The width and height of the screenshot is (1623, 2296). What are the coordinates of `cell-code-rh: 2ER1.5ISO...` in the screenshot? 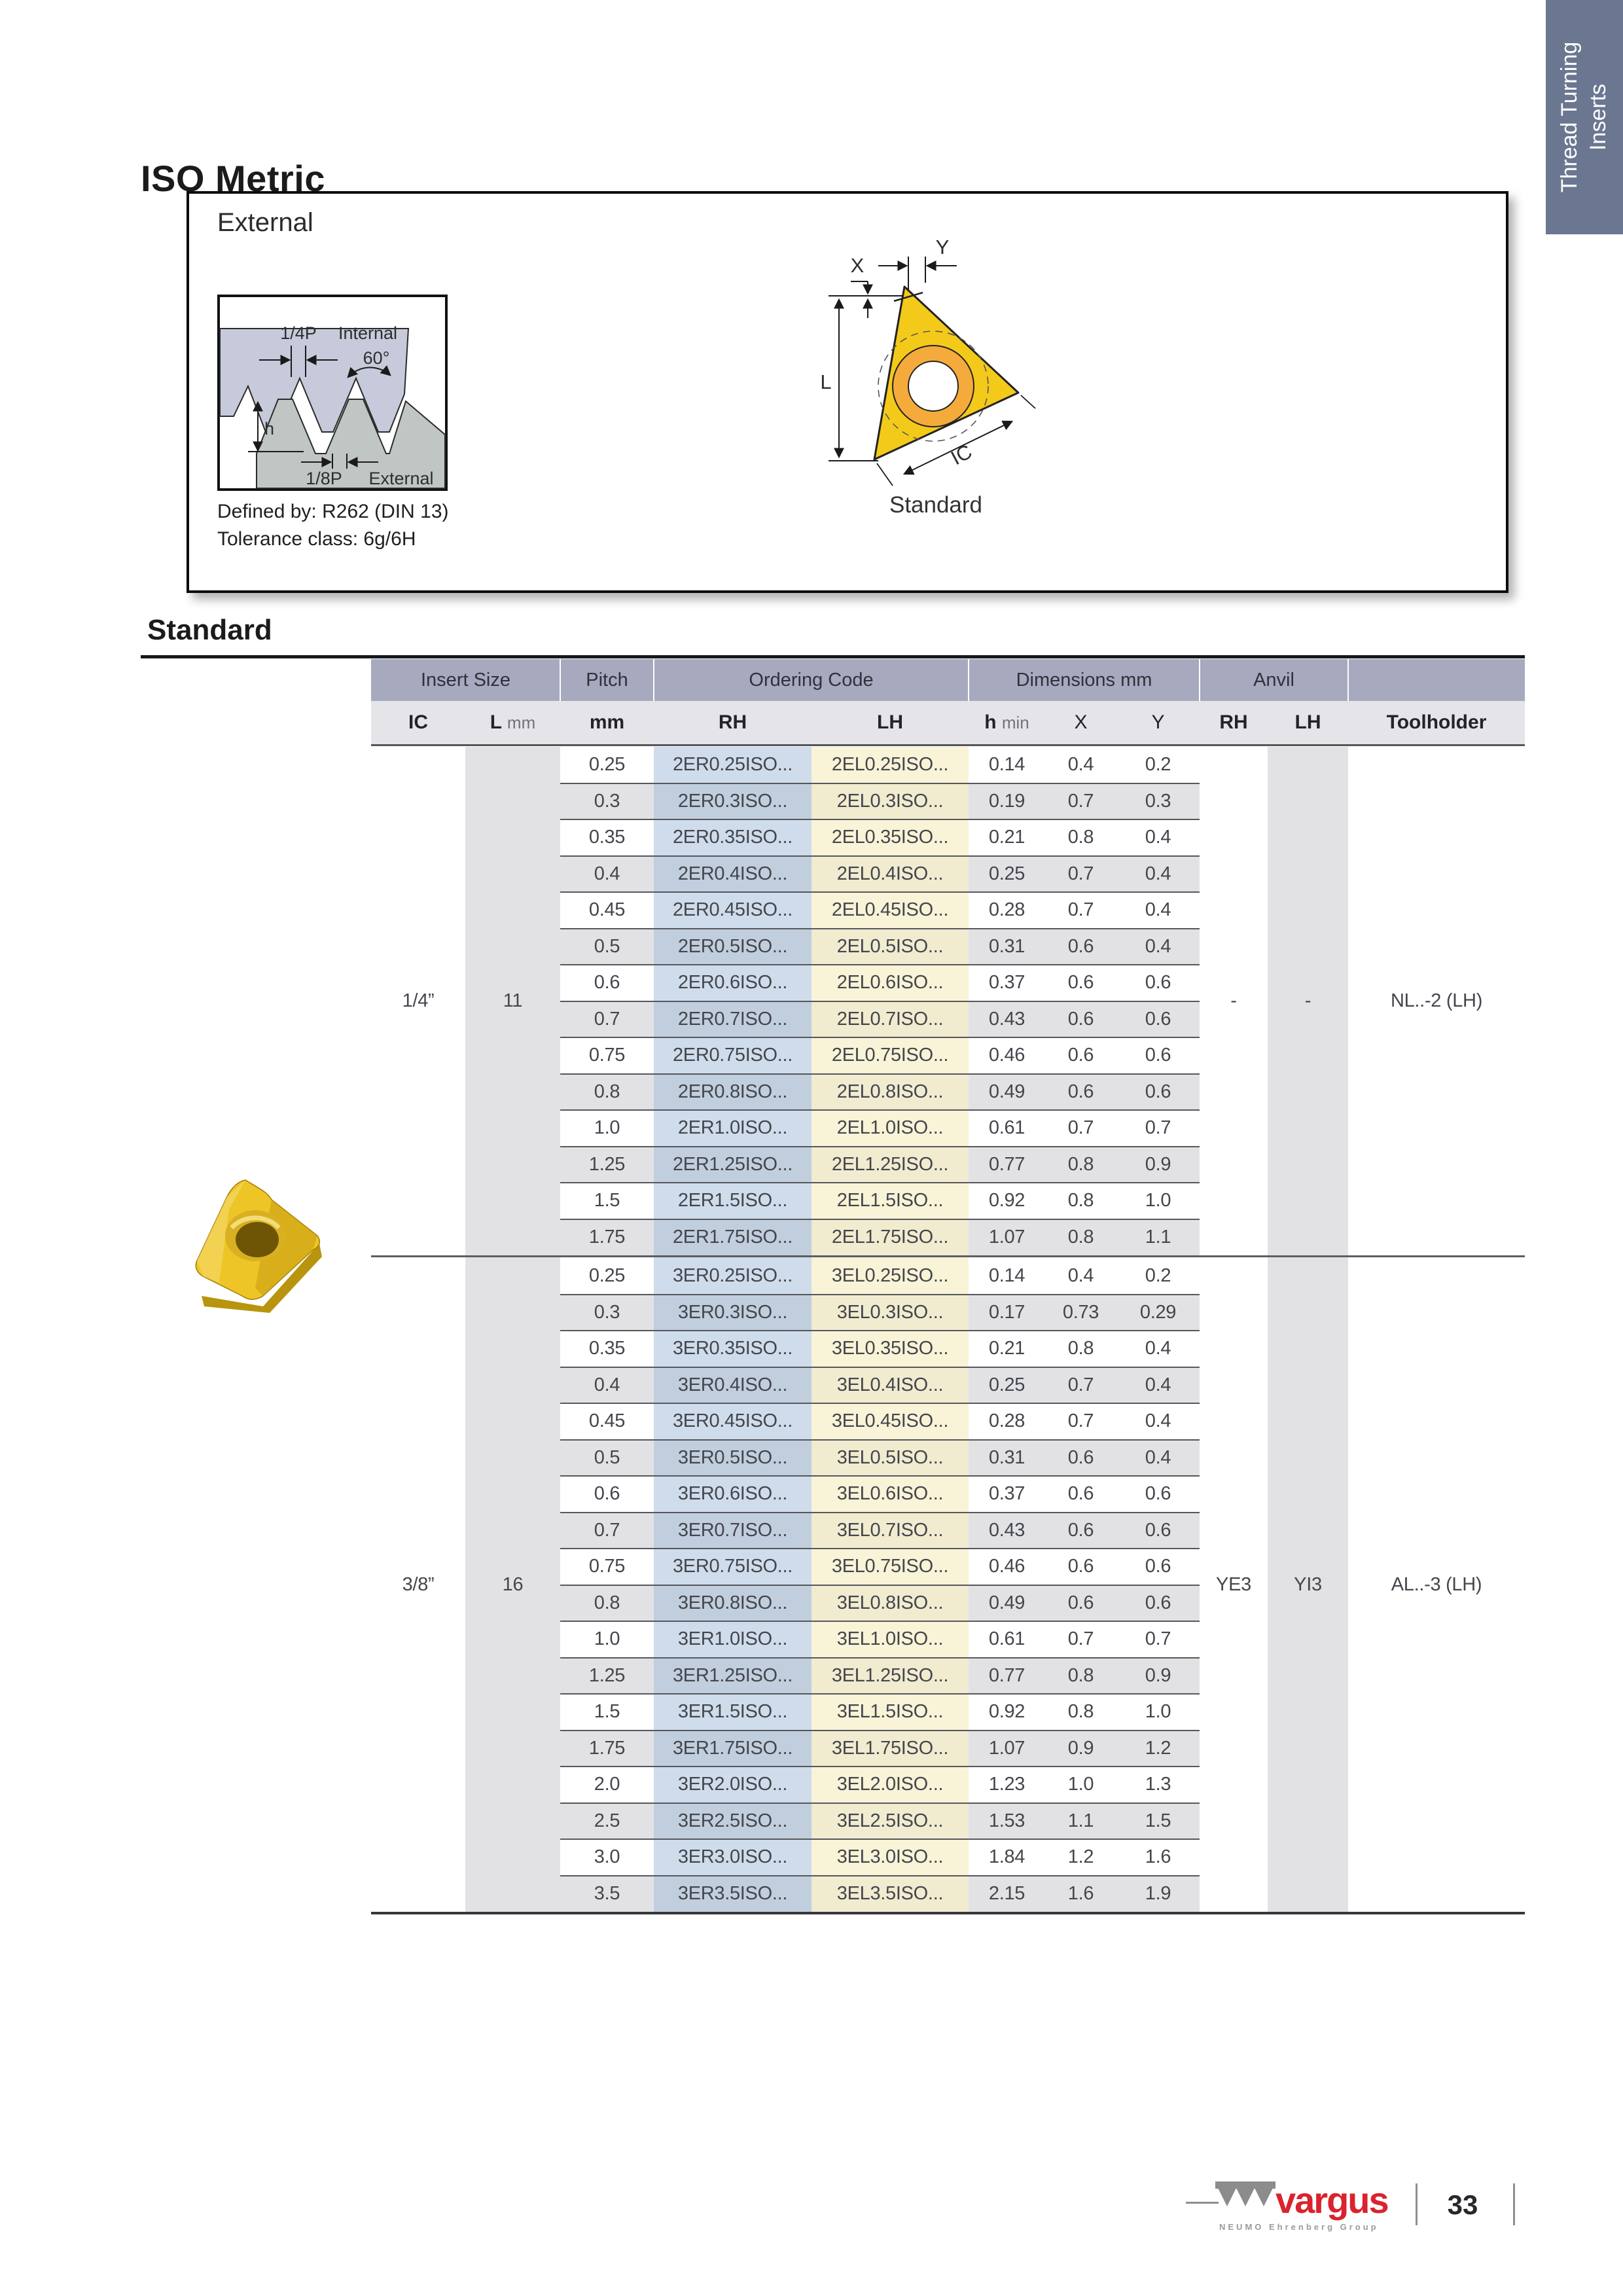 It's located at (732, 1200).